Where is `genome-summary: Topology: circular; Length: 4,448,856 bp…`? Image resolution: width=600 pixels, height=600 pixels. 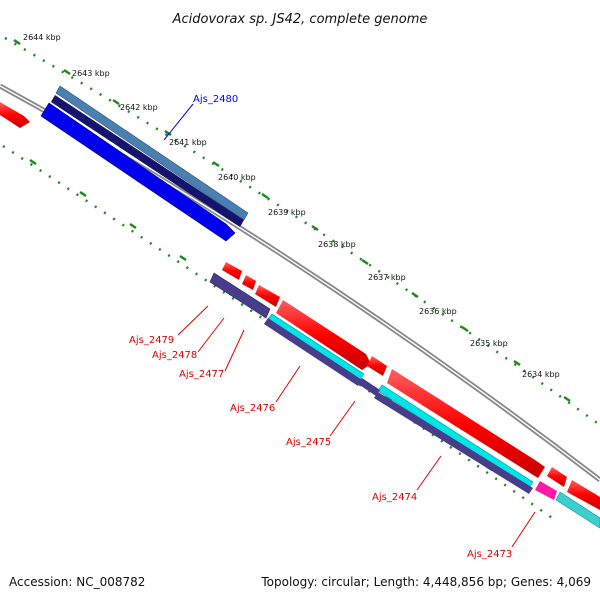 genome-summary: Topology: circular; Length: 4,448,856 bp… is located at coordinates (425, 582).